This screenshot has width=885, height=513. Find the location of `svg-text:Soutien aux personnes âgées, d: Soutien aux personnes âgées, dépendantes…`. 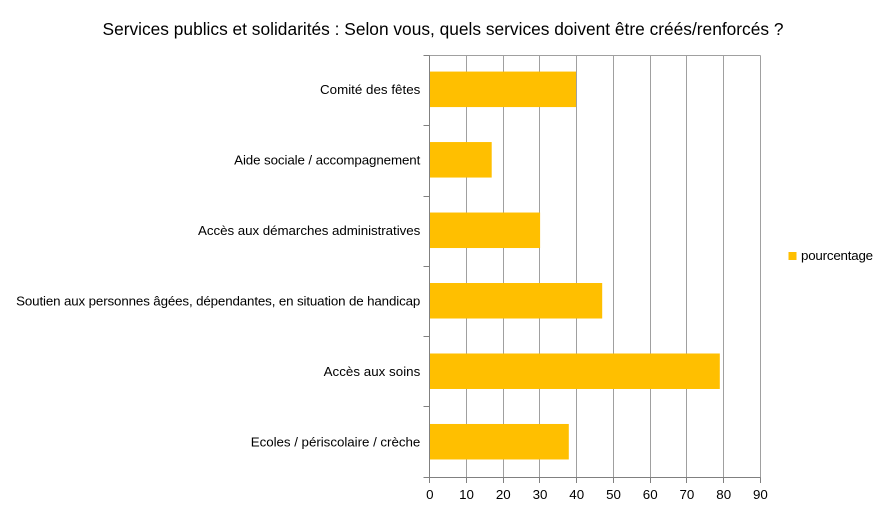

svg-text:Soutien aux personnes âgées, d: Soutien aux personnes âgées, dépendantes… is located at coordinates (218, 301).